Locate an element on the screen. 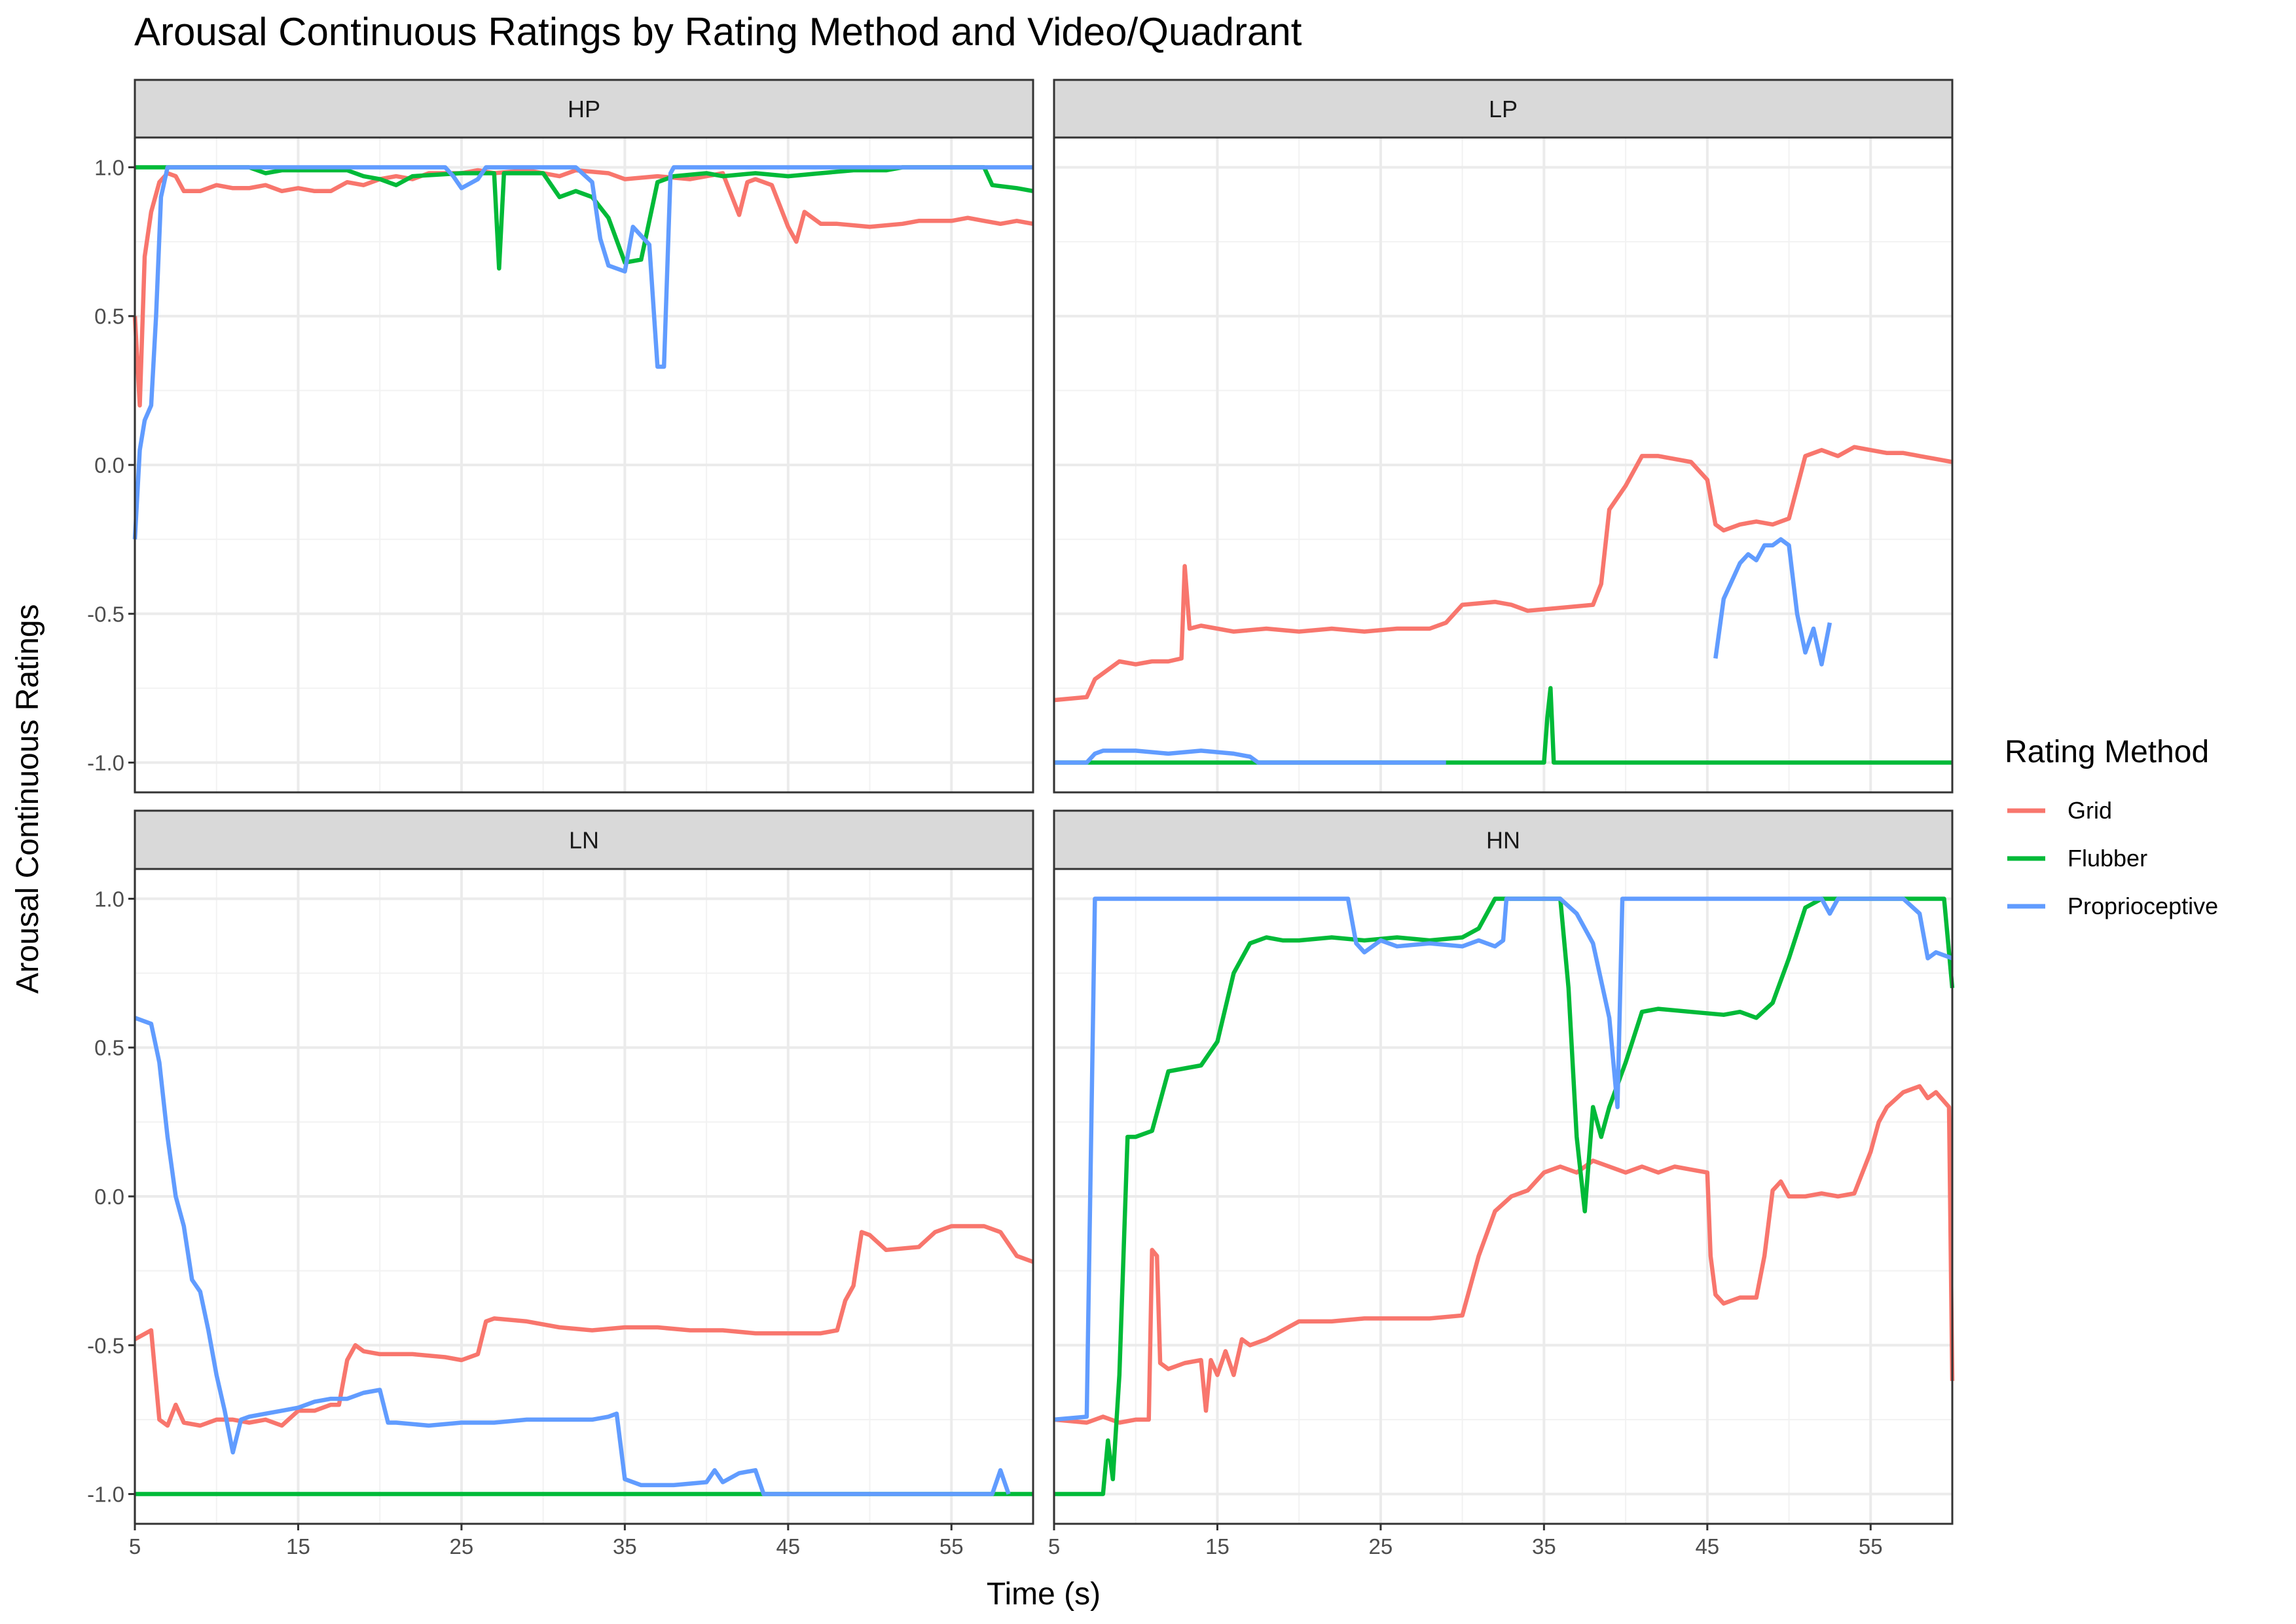 The width and height of the screenshot is (2296, 1624). y-axis-title: Arousal Continuous Ratings is located at coordinates (27, 798).